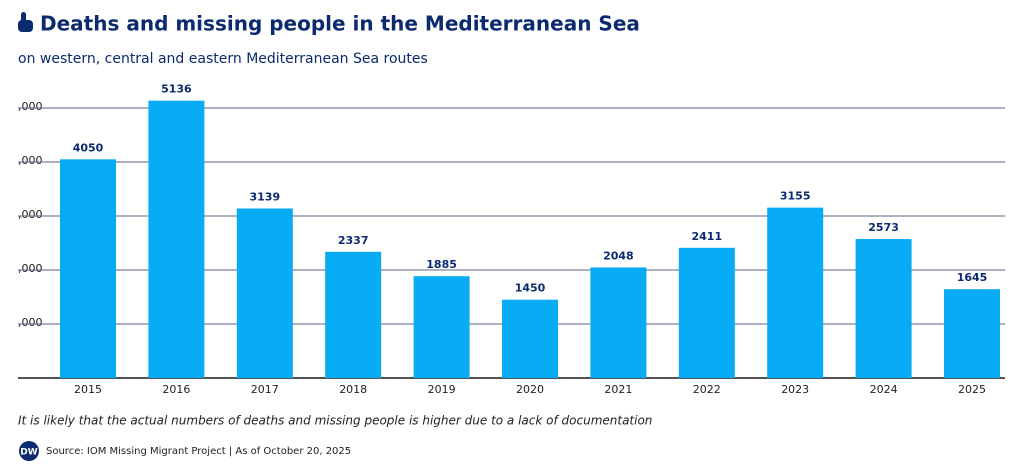  I want to click on x-tick-label: 2025, so click(972, 389).